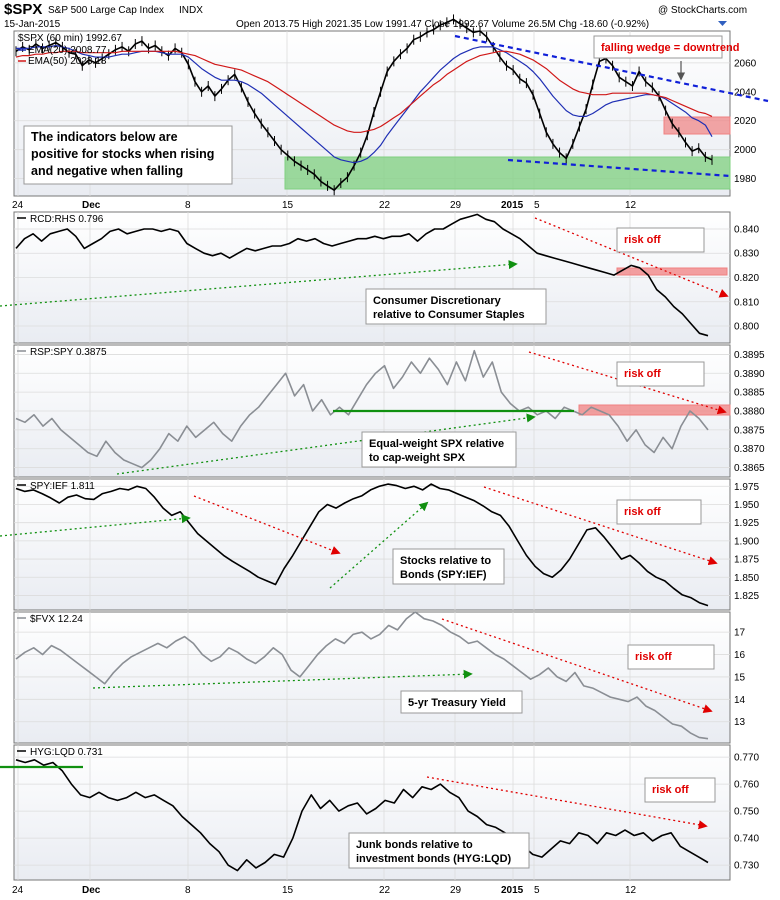  What do you see at coordinates (91, 890) in the screenshot?
I see `x-label-bottom-1: Dec` at bounding box center [91, 890].